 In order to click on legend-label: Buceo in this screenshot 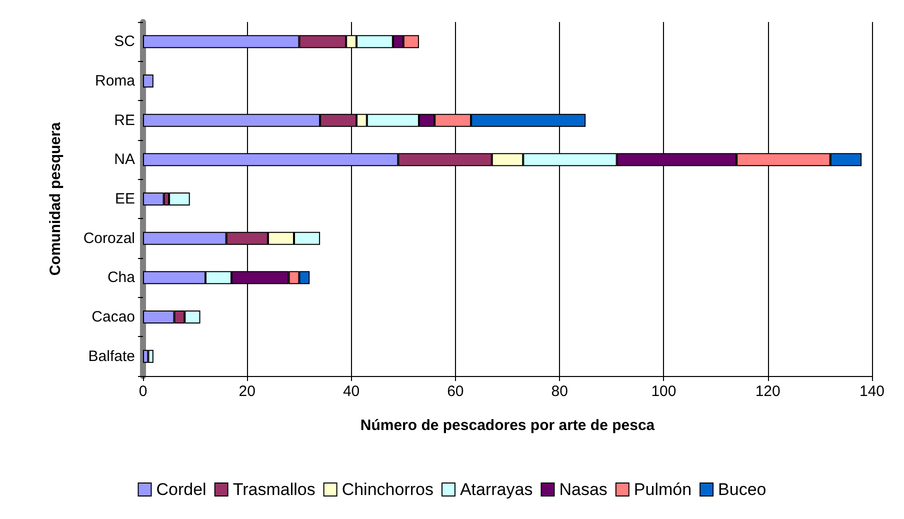, I will do `click(742, 489)`.